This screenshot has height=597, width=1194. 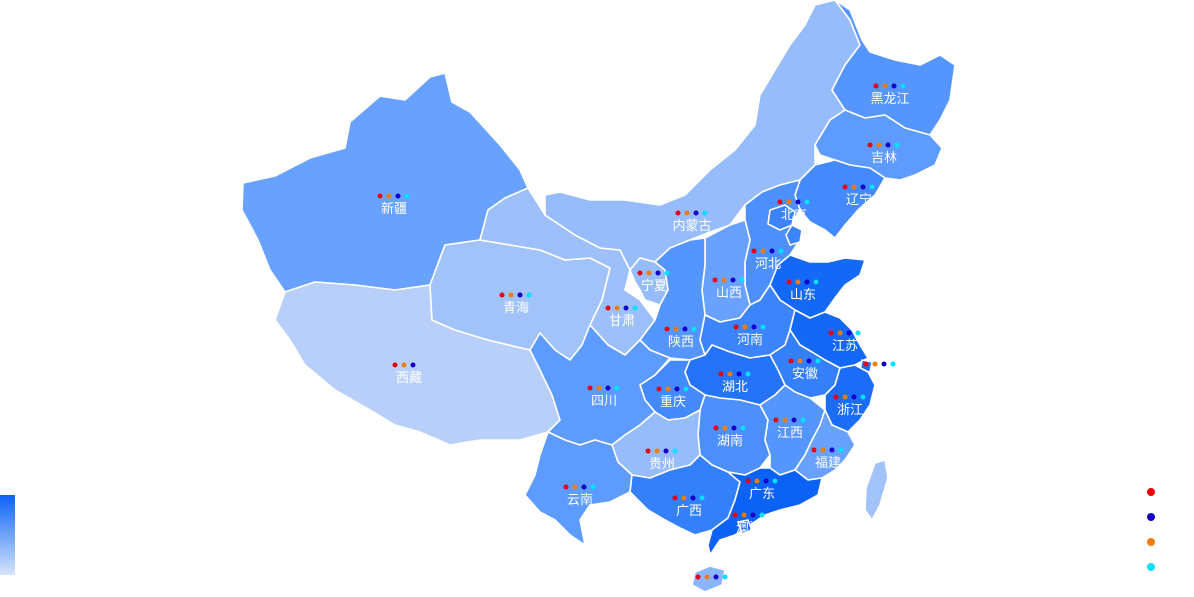 I want to click on province-guangdong, so click(x=765, y=511).